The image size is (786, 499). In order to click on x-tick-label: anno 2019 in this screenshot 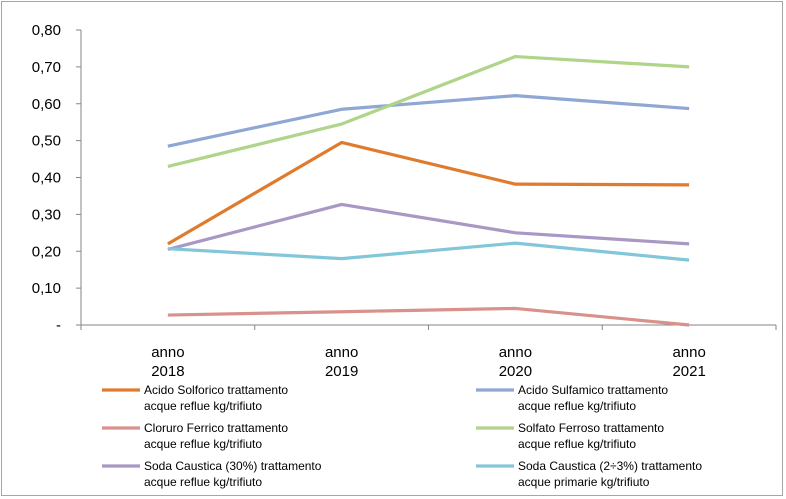, I will do `click(341, 362)`.